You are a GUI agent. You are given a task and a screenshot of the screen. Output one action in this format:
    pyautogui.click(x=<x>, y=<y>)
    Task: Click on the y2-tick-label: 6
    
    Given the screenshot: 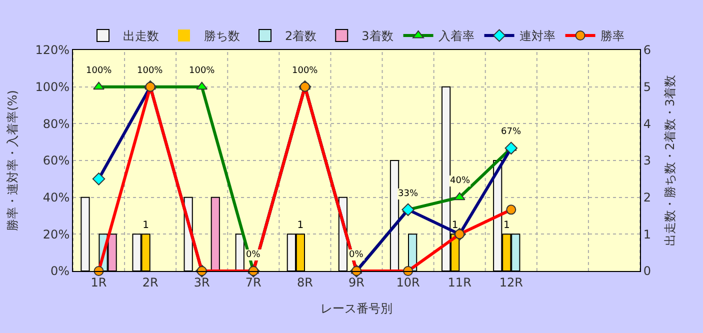 What is the action you would take?
    pyautogui.click(x=647, y=50)
    